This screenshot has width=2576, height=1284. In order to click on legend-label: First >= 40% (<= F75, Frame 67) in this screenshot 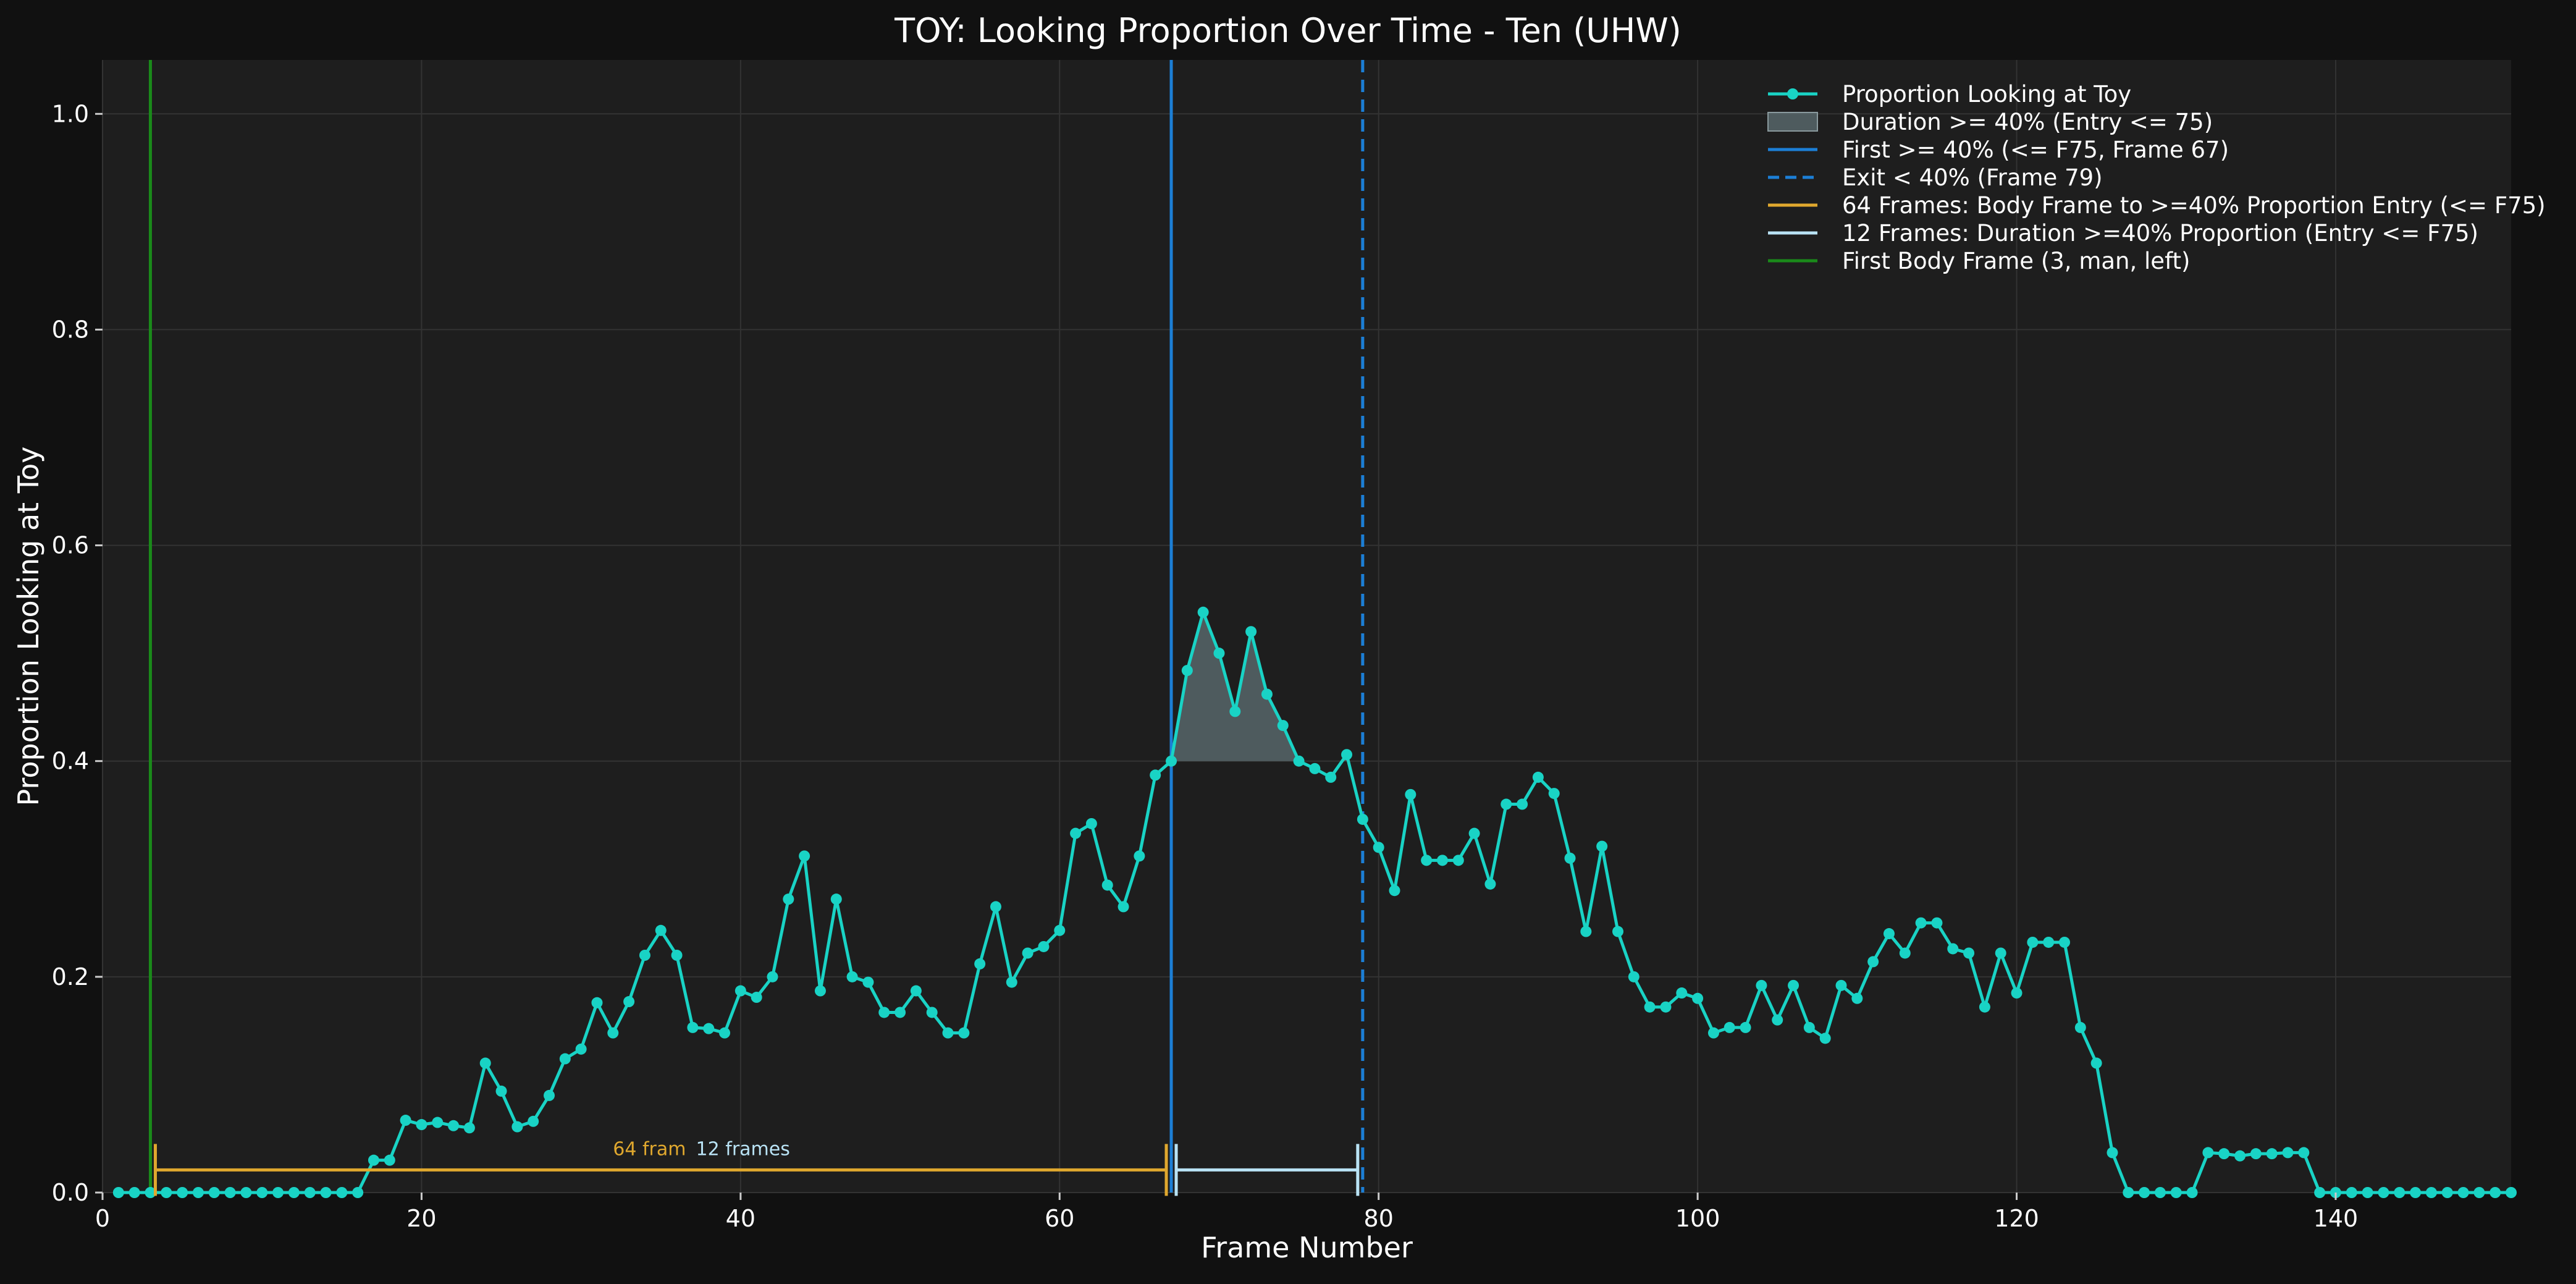, I will do `click(2035, 150)`.